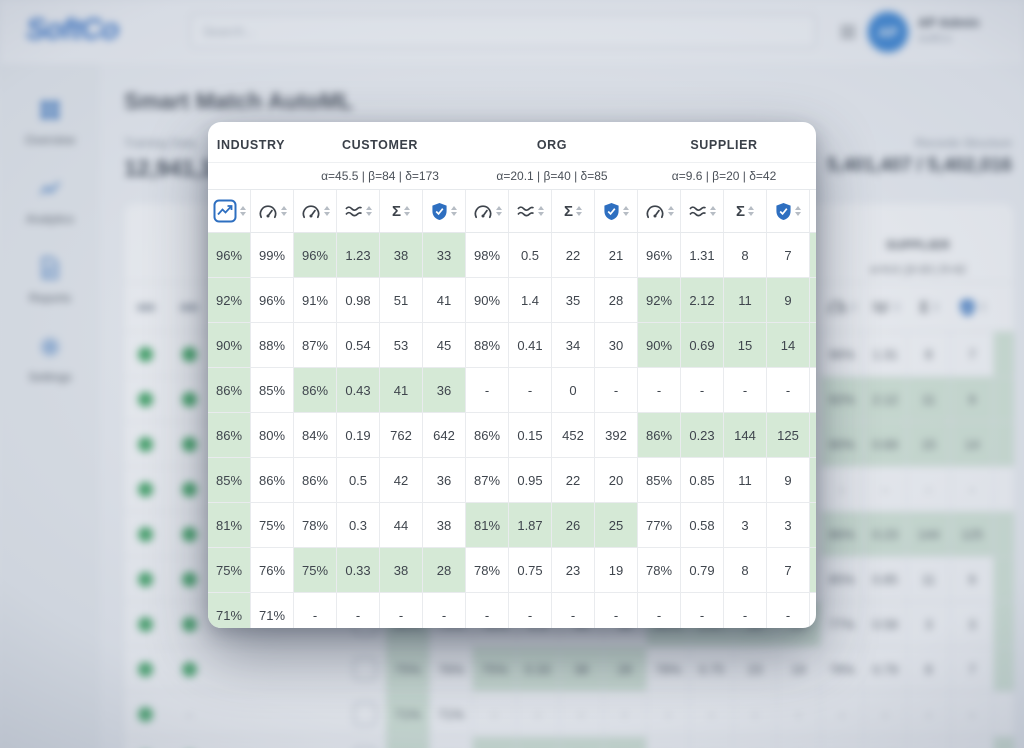  What do you see at coordinates (272, 255) in the screenshot?
I see `table-cell: 99%` at bounding box center [272, 255].